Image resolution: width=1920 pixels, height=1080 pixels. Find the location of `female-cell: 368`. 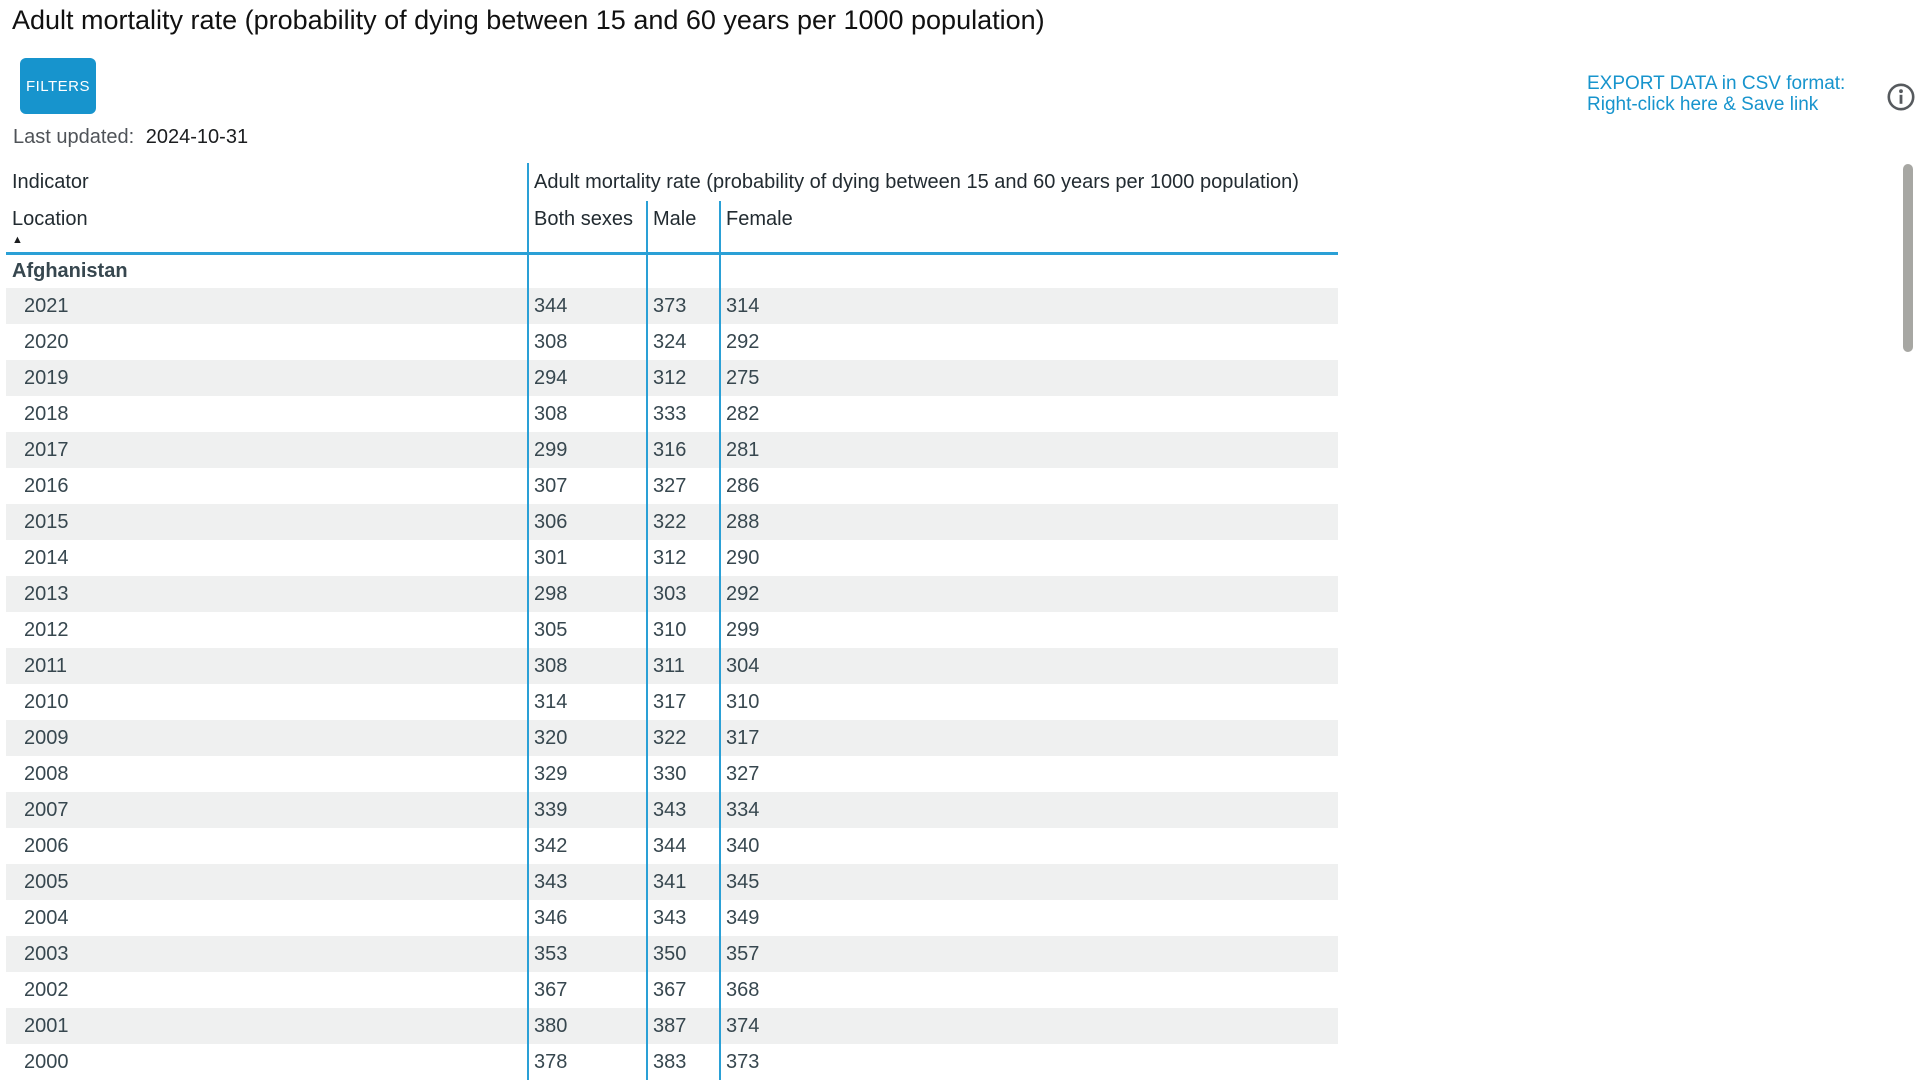

female-cell: 368 is located at coordinates (1028, 990).